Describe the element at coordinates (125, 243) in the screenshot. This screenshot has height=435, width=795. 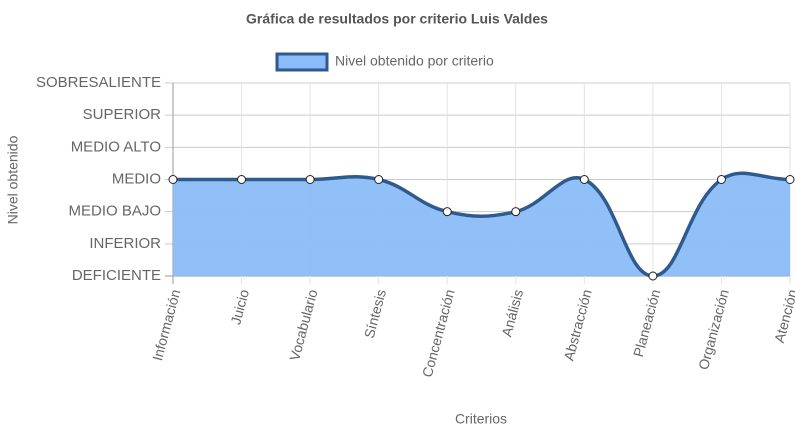
I see `y-tick-label: INFERIOR` at that location.